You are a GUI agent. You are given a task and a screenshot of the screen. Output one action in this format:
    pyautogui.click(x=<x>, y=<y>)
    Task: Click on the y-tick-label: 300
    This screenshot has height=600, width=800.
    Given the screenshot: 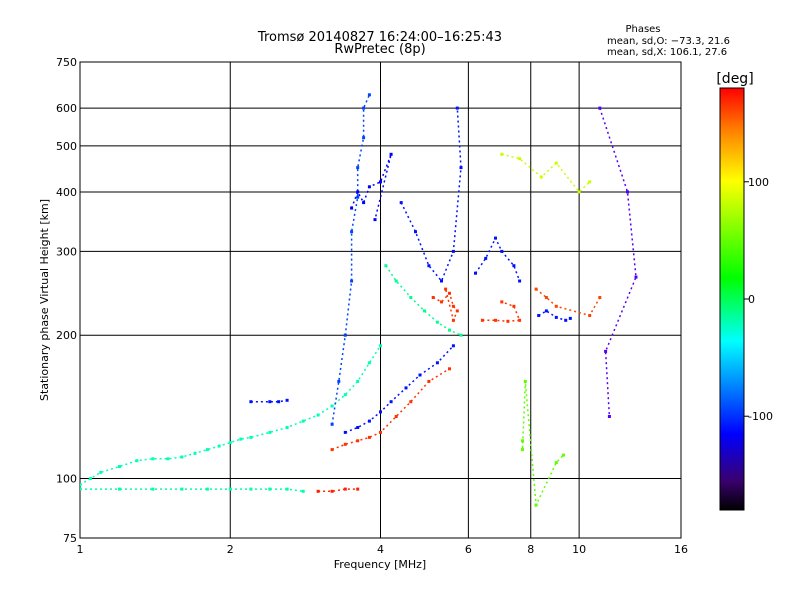 What is the action you would take?
    pyautogui.click(x=66, y=251)
    